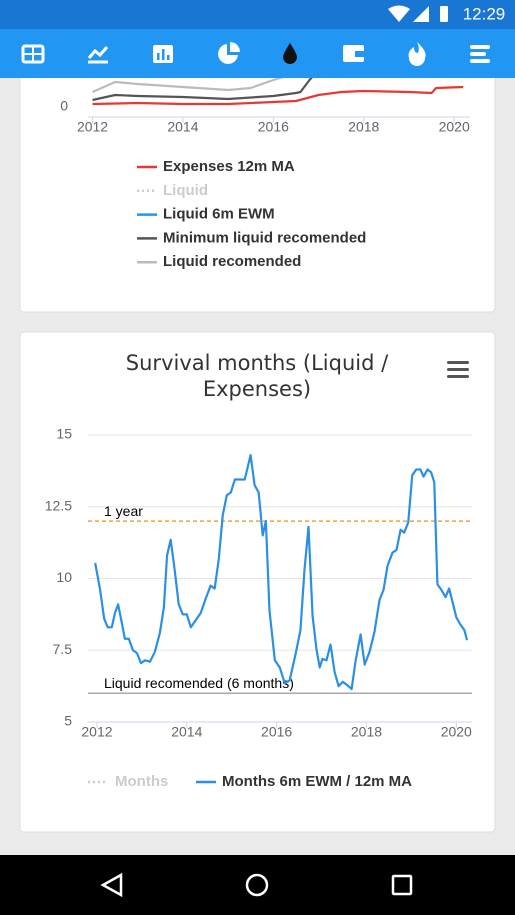  Describe the element at coordinates (111, 885) in the screenshot. I see `back-button` at that location.